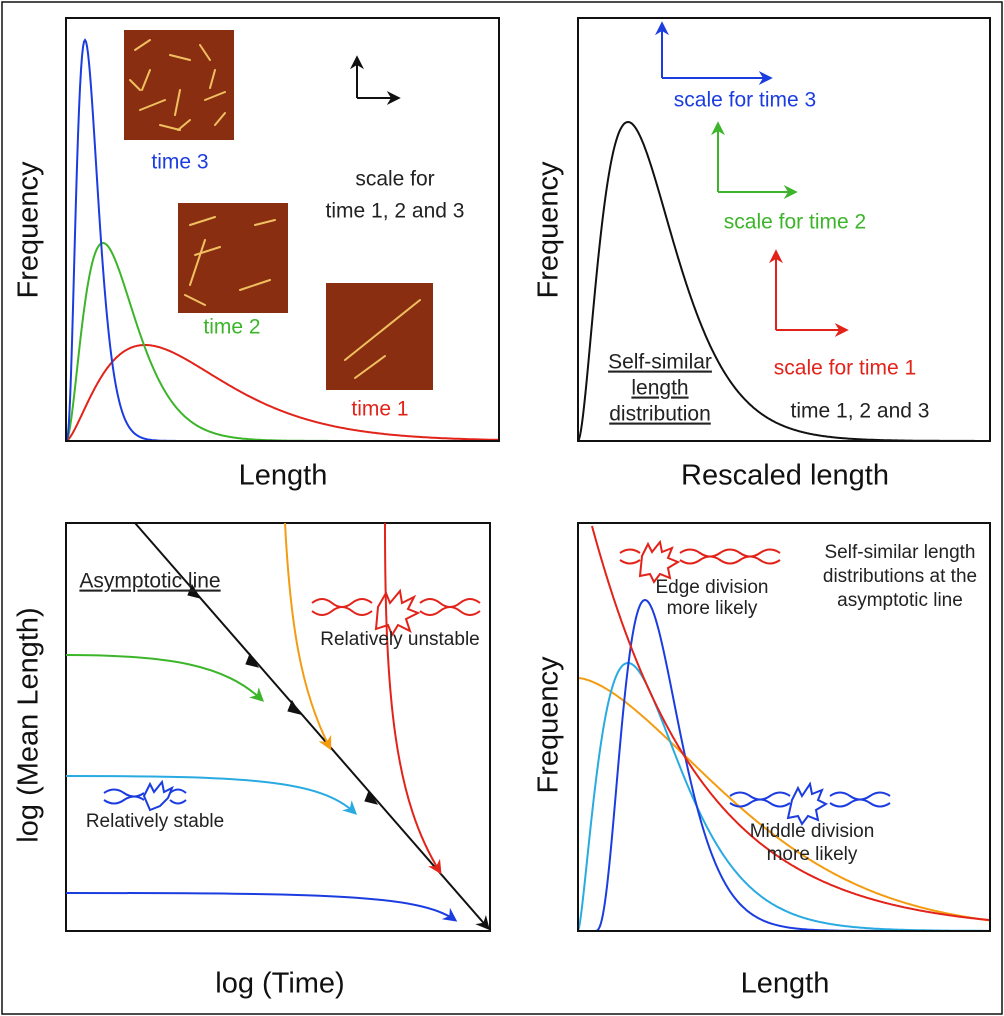  What do you see at coordinates (149, 581) in the screenshot?
I see `annotation: Asymptotic line` at bounding box center [149, 581].